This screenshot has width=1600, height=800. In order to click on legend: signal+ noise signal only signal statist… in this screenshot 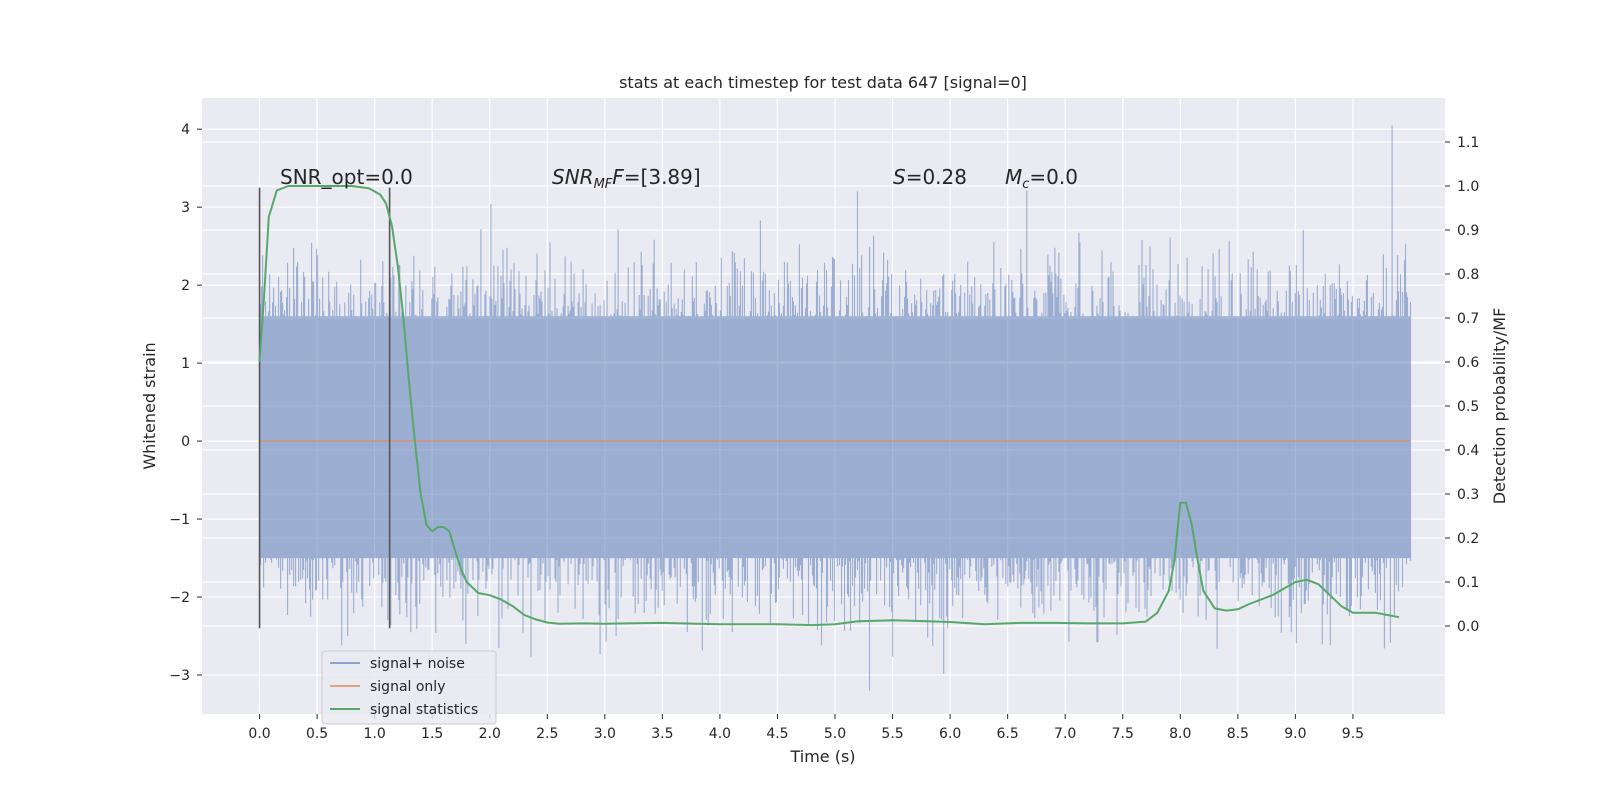, I will do `click(409, 687)`.